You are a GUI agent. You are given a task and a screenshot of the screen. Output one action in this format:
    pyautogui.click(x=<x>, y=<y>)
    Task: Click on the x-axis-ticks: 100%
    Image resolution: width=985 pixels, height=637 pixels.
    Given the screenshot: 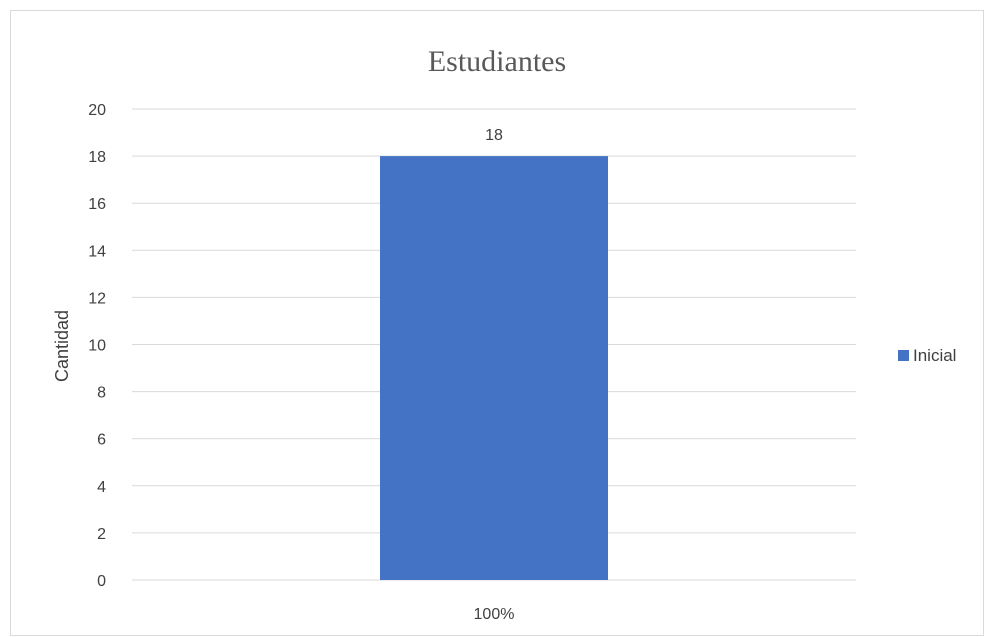 What is the action you would take?
    pyautogui.click(x=494, y=614)
    